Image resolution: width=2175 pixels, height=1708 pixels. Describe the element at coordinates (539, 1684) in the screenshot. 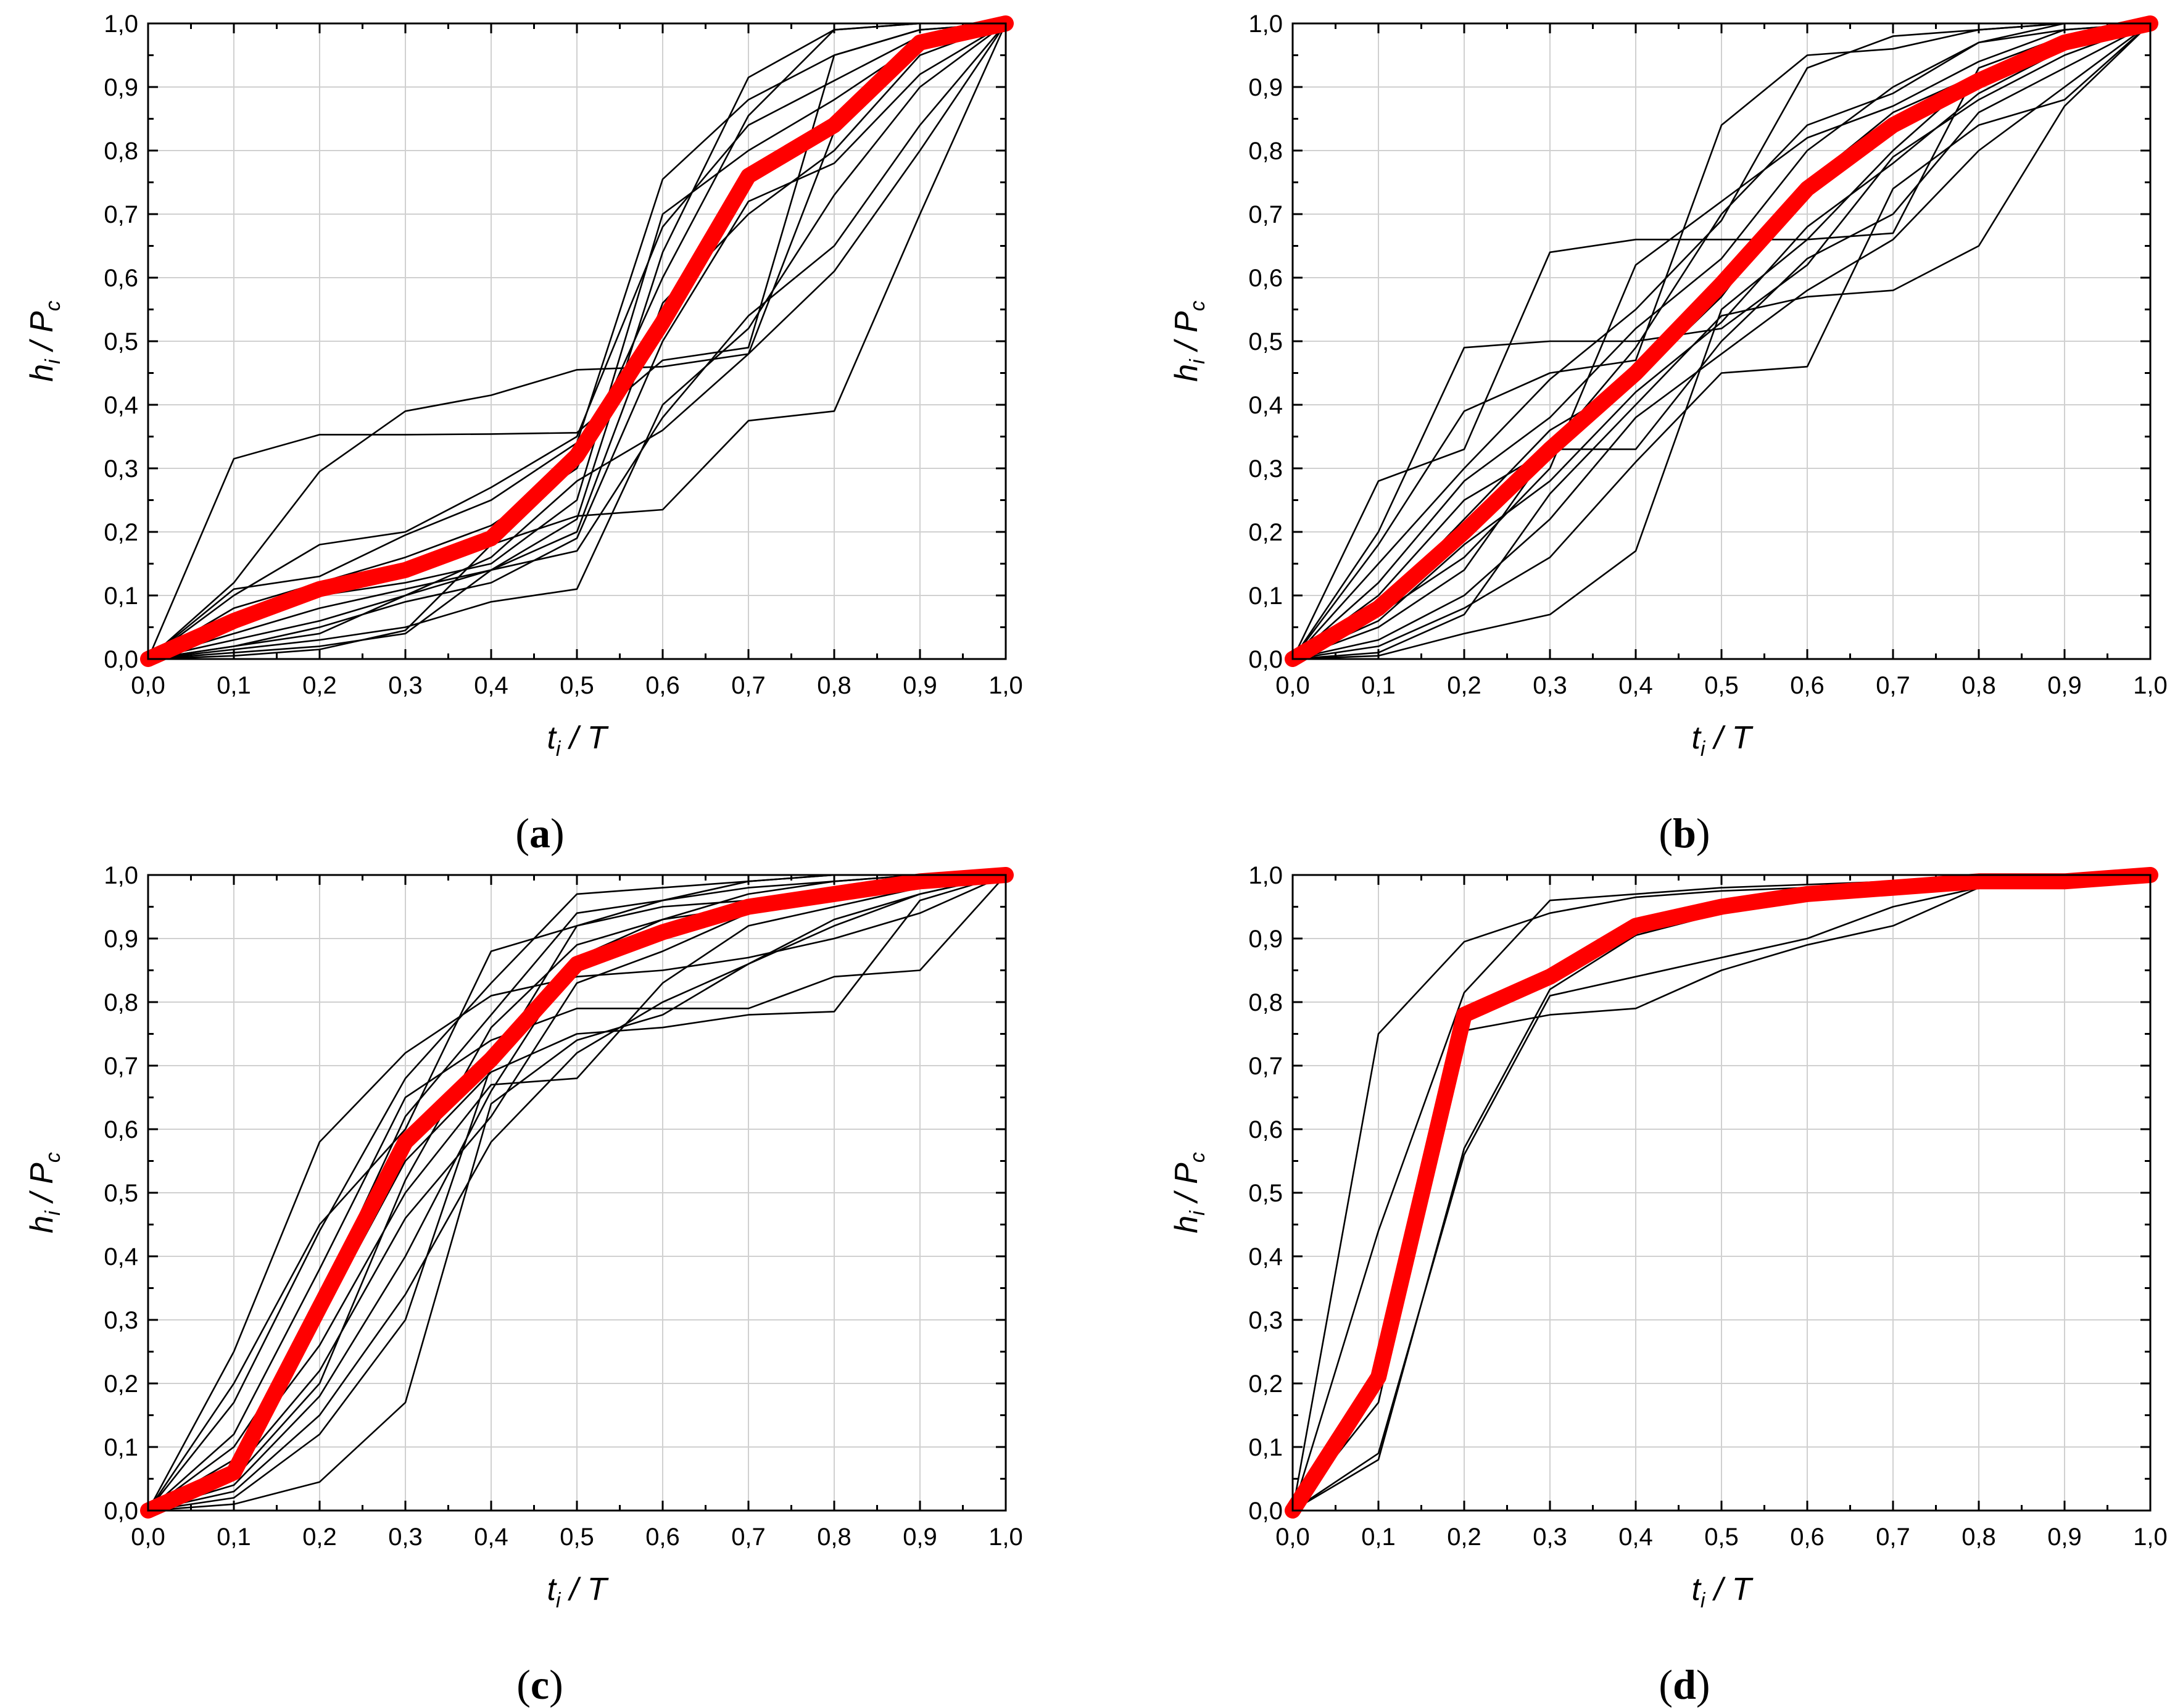

I see `panel-caption: (c)` at that location.